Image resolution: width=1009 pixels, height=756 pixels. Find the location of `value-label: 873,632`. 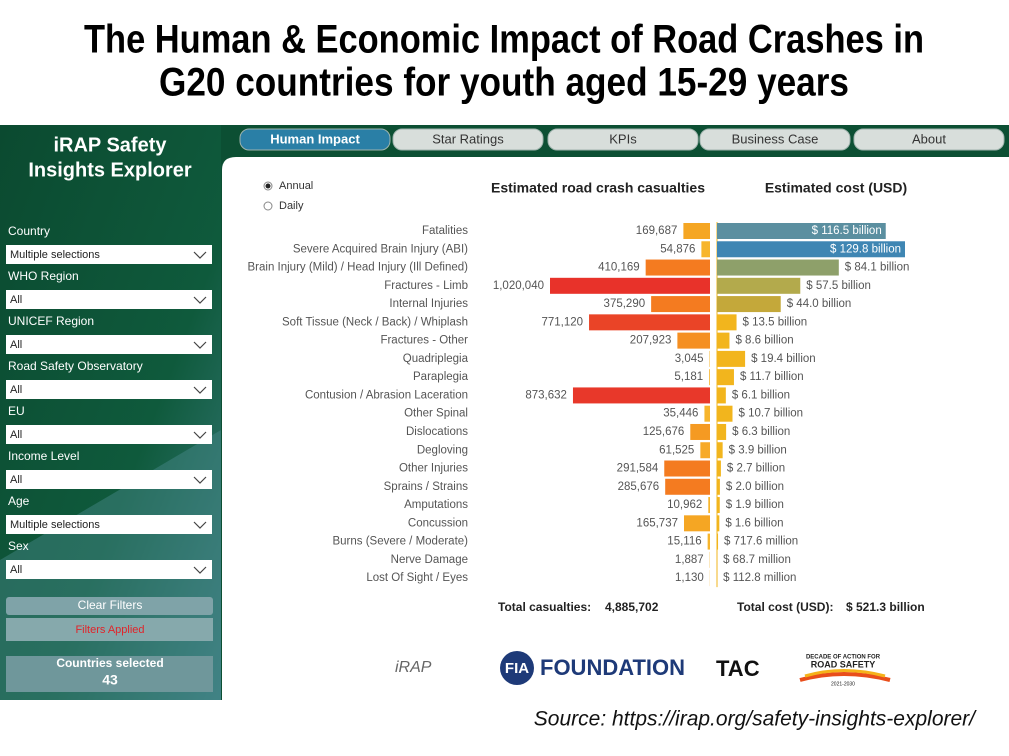

value-label: 873,632 is located at coordinates (546, 395).